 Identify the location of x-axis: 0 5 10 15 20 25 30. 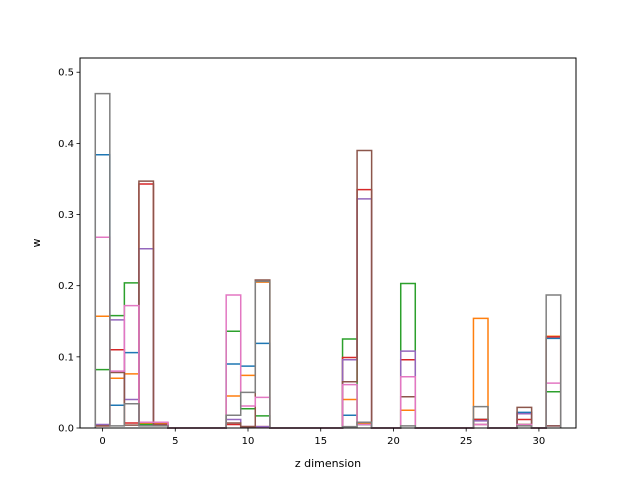
(322, 437).